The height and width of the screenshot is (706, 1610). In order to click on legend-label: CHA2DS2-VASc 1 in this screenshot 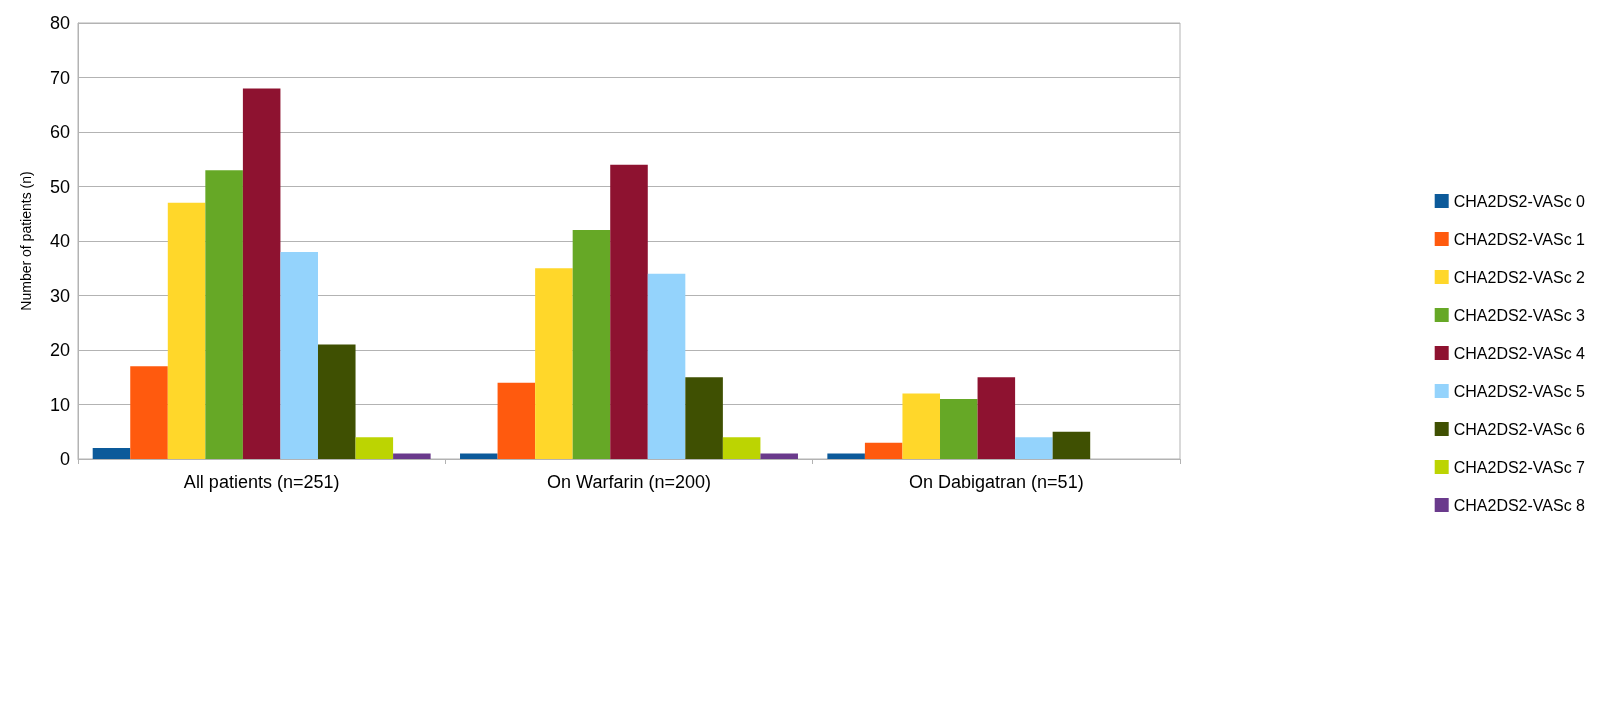, I will do `click(1519, 239)`.